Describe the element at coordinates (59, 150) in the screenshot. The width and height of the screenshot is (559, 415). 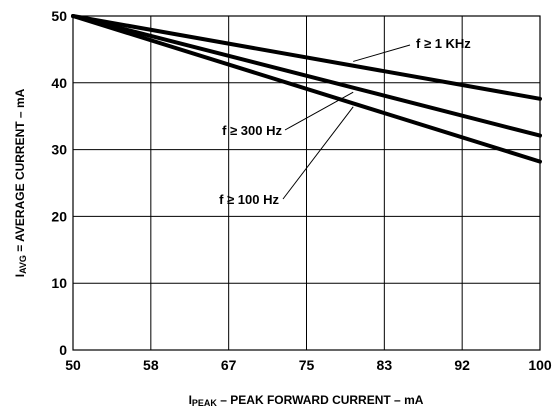
I see `y-tick-label: 30` at that location.